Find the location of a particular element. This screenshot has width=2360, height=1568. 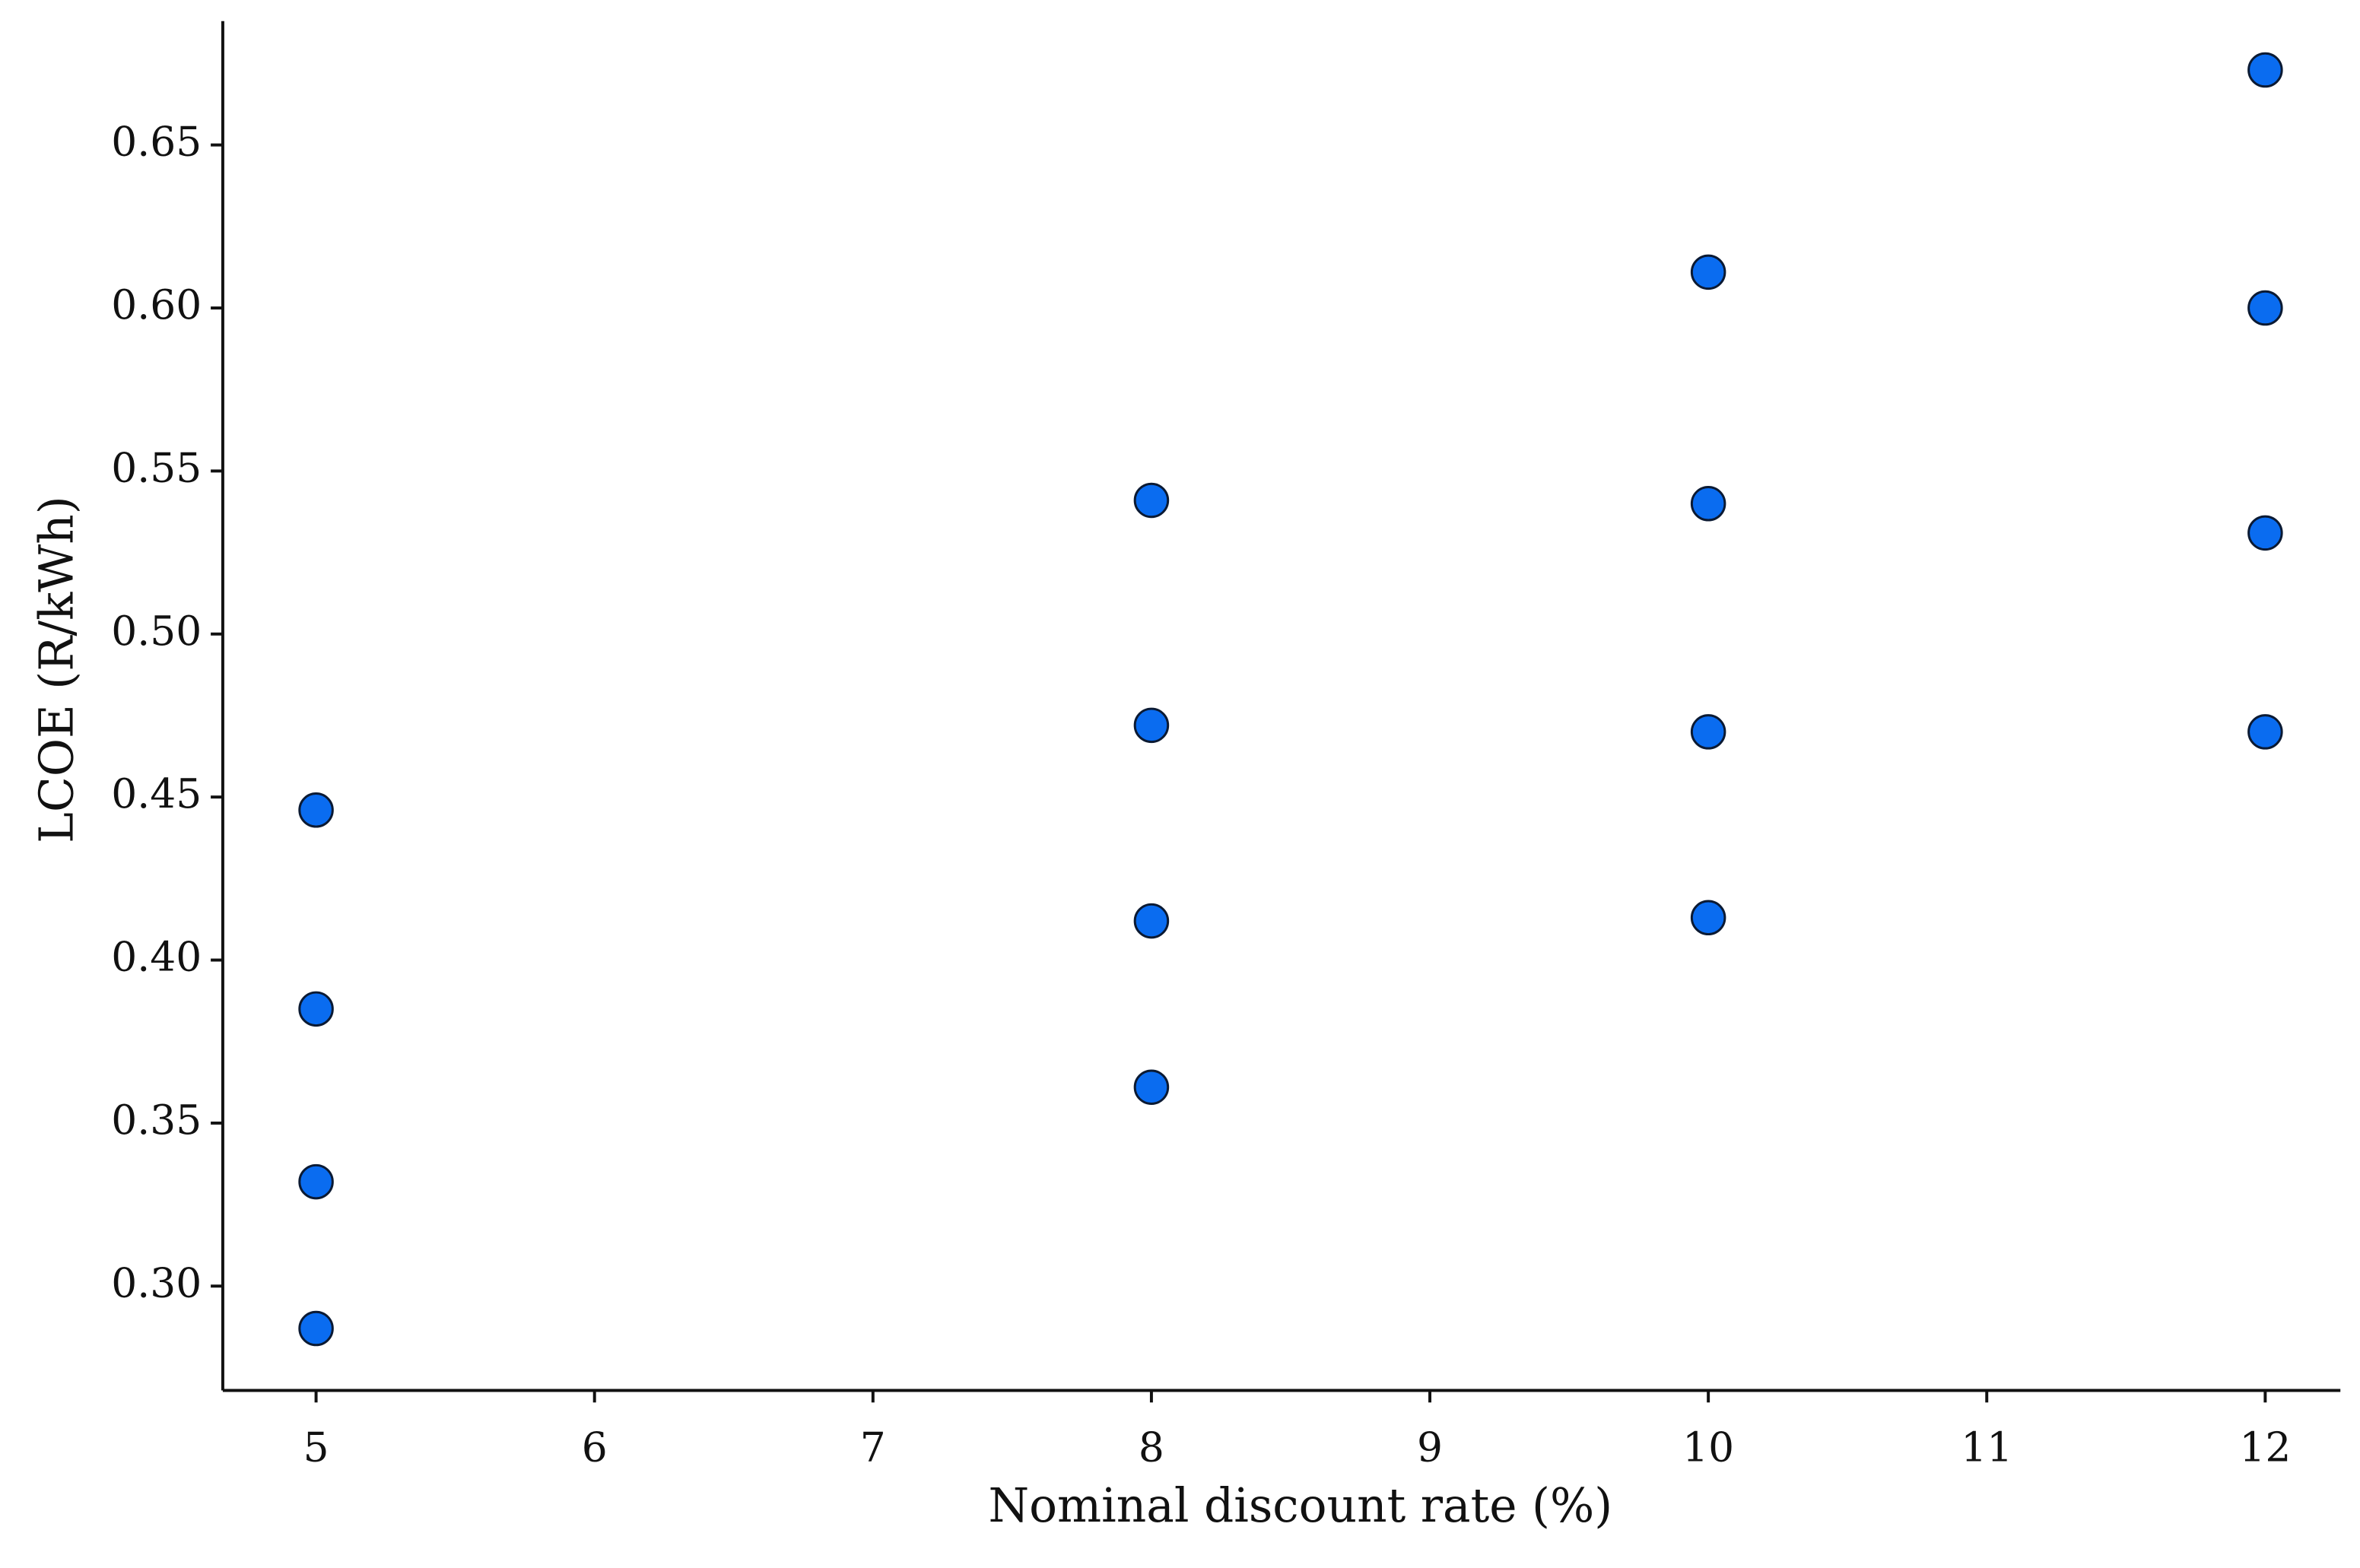

x-axis-label: Nominal discount rate (%) is located at coordinates (1300, 1506).